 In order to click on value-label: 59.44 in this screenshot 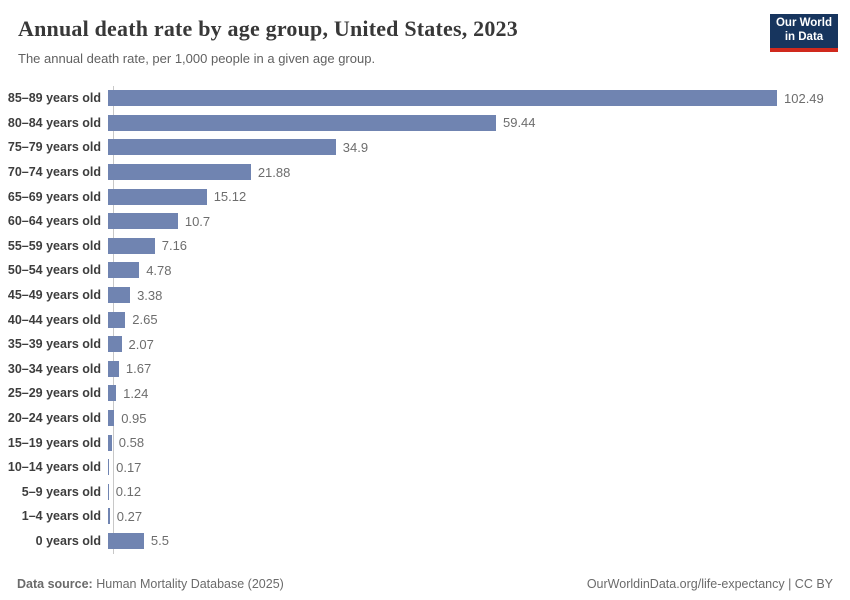, I will do `click(519, 123)`.